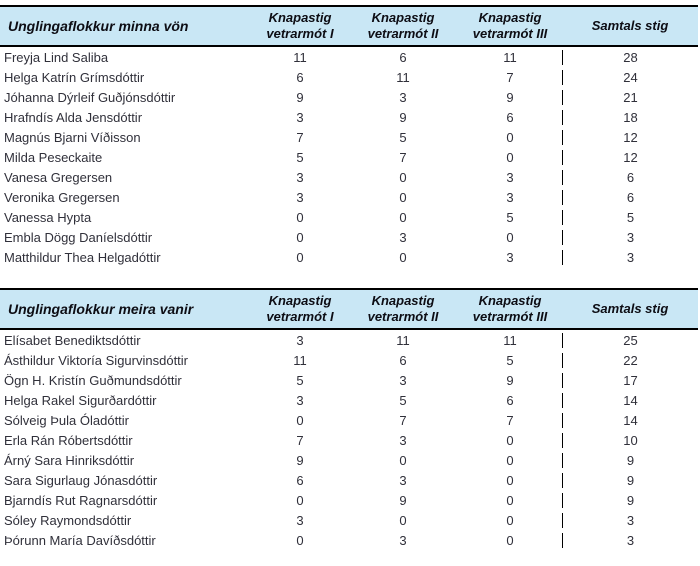  I want to click on table-row: Sóley Raymondsdóttir 3 0 0 3, so click(349, 520).